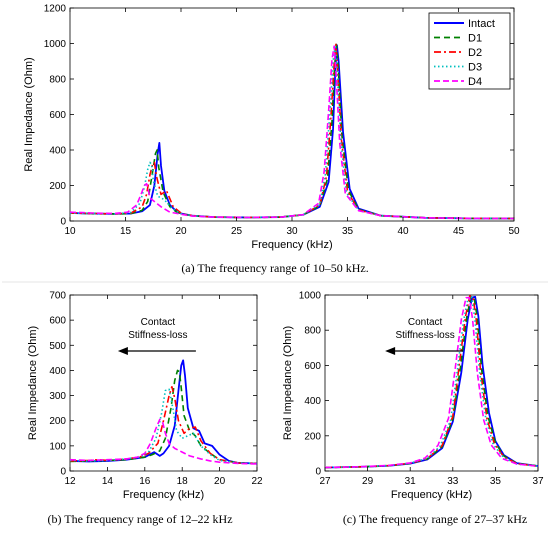 The height and width of the screenshot is (533, 550). I want to click on caption-text: The frequency range of 27–37 kHz, so click(441, 519).